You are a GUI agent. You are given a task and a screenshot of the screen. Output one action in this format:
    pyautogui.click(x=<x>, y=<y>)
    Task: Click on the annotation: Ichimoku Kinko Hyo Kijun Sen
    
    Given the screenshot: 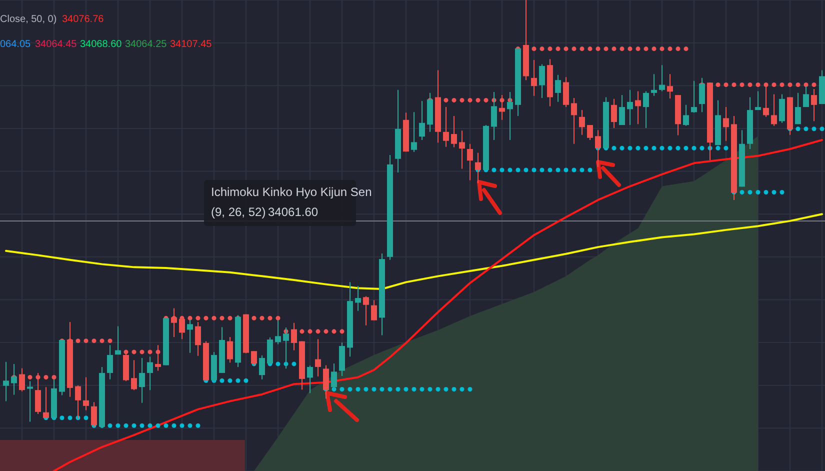 What is the action you would take?
    pyautogui.click(x=291, y=192)
    